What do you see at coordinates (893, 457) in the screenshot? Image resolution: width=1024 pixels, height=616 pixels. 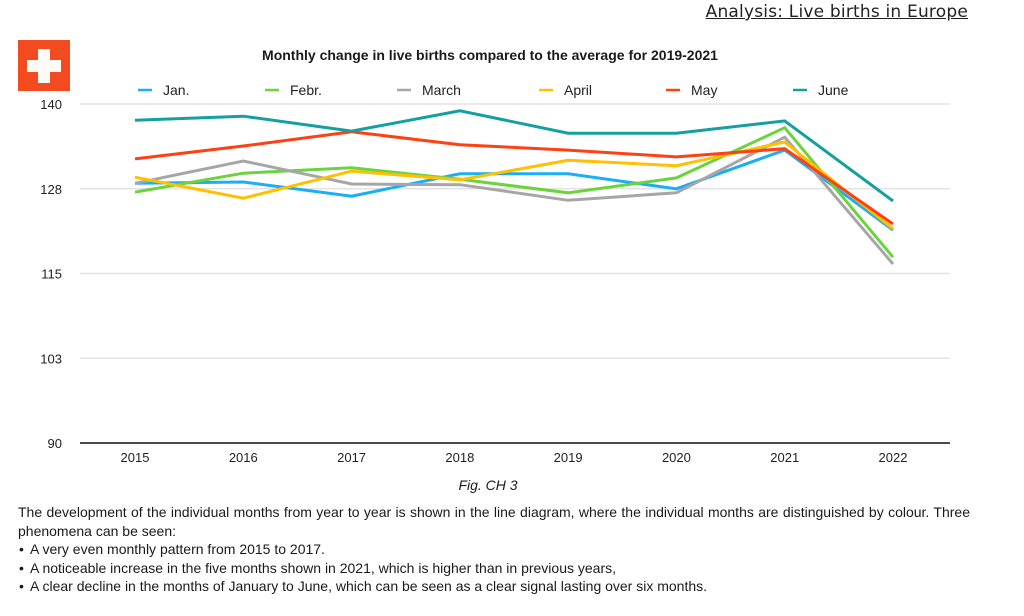 I see `x-tick-label: 2022` at bounding box center [893, 457].